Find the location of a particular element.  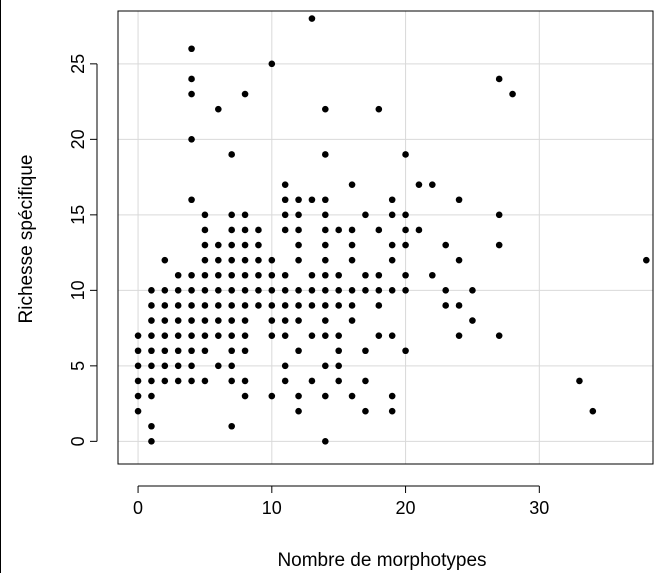

y-tick-label: 25 is located at coordinates (78, 64).